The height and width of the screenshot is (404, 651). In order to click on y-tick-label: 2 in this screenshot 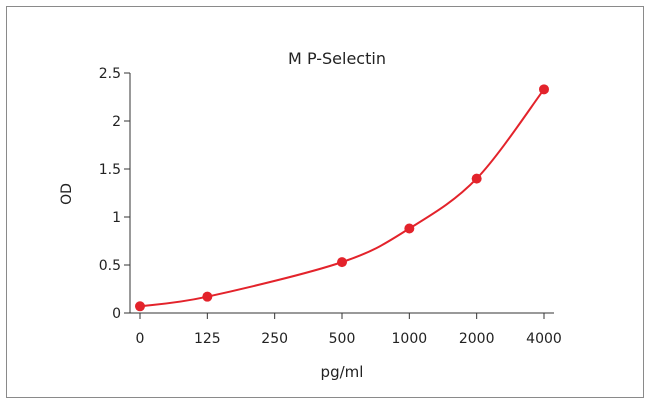, I will do `click(116, 122)`.